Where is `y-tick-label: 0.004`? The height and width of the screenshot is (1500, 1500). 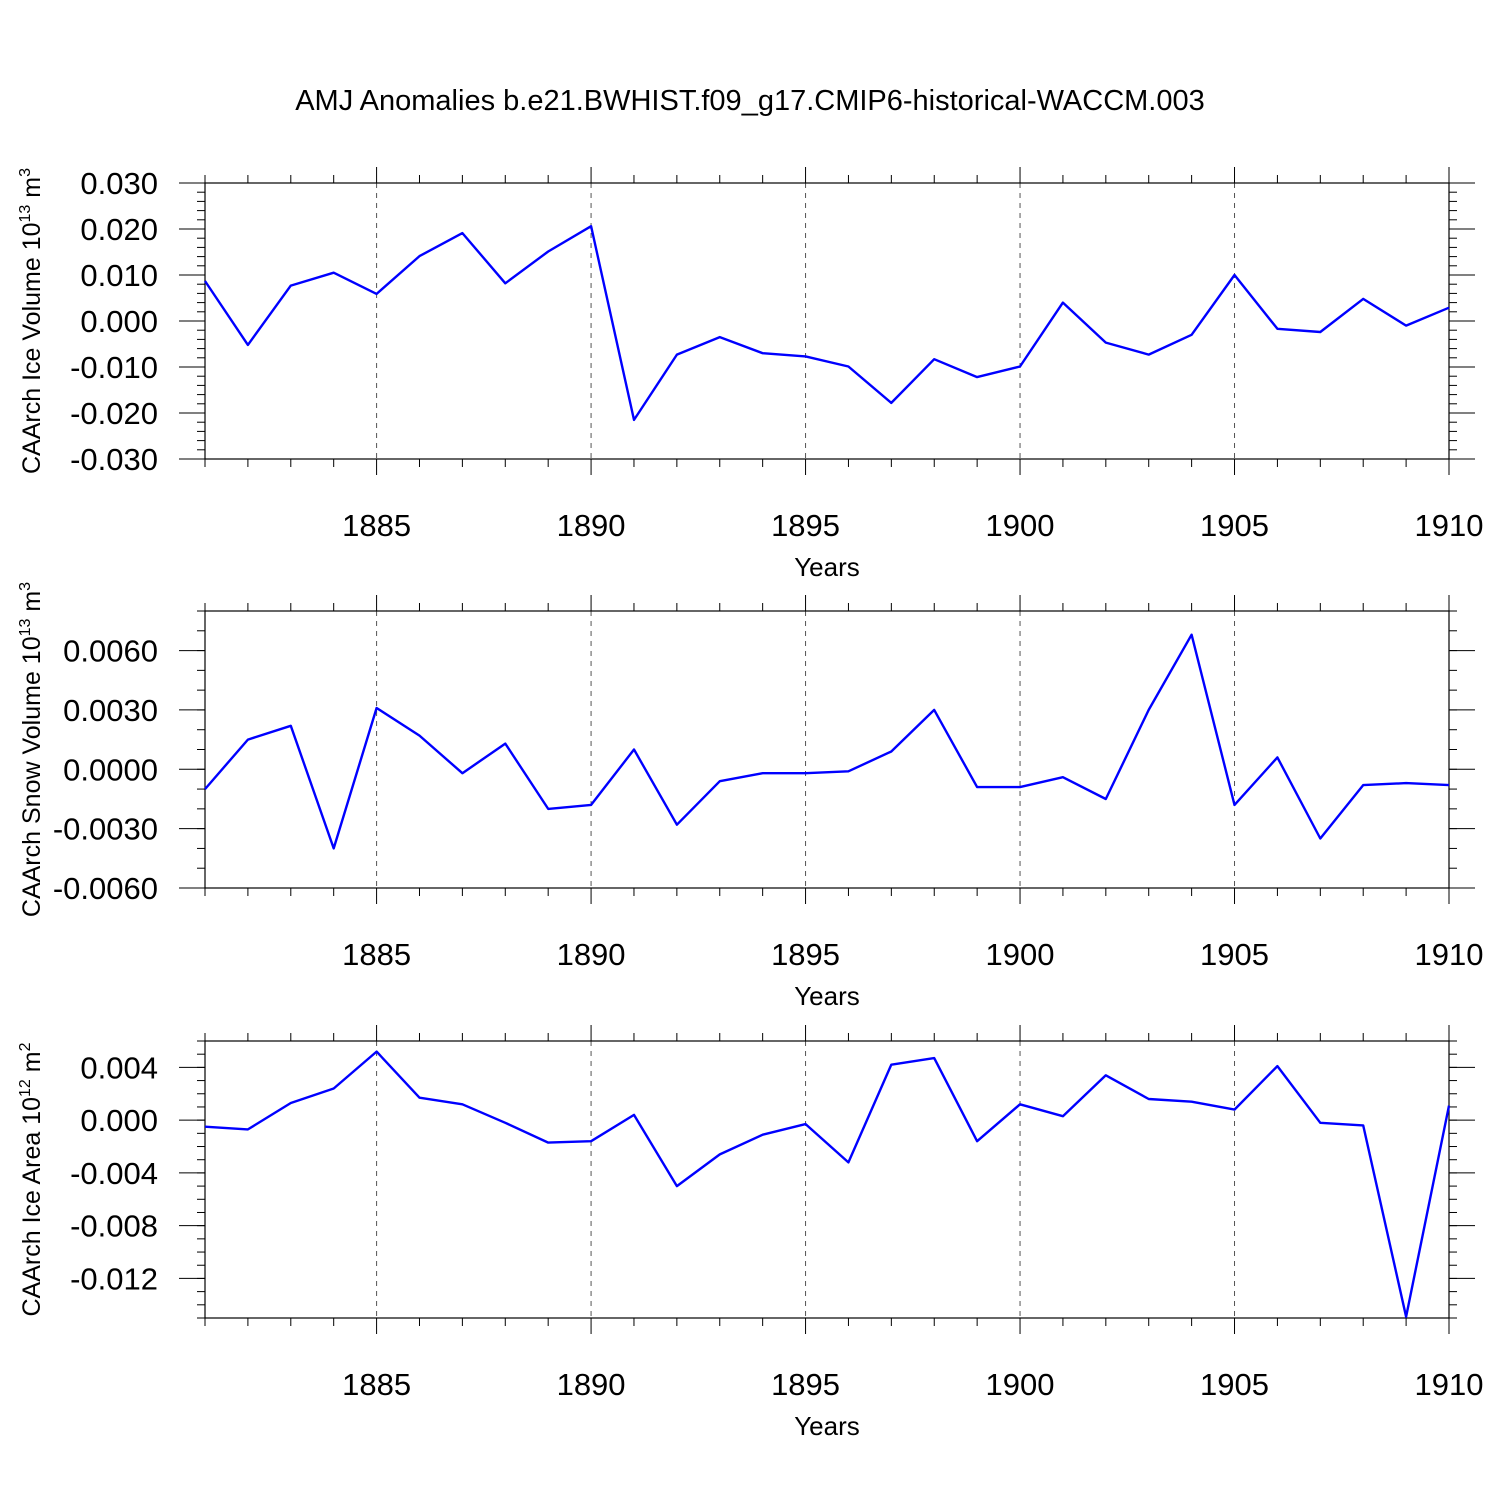
y-tick-label: 0.004 is located at coordinates (119, 1067).